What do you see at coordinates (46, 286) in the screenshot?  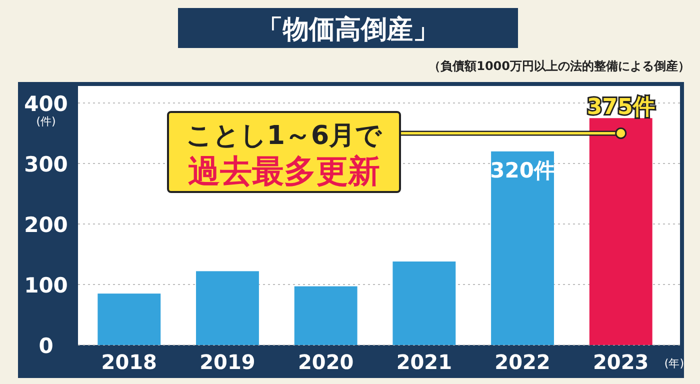 I see `y-tick-label: 100` at bounding box center [46, 286].